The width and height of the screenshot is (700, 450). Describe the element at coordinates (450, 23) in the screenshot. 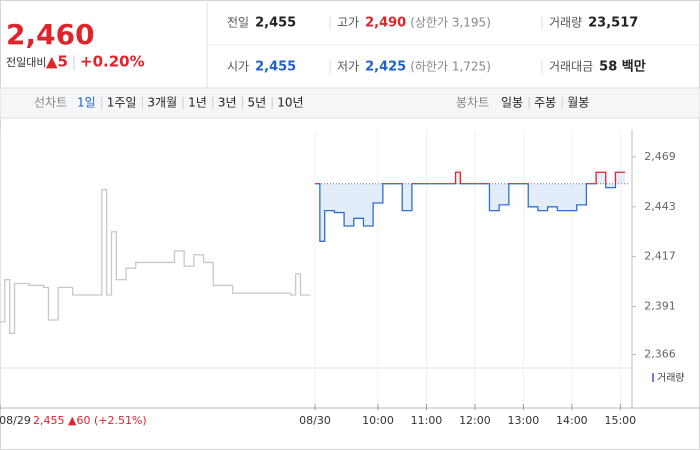

I see `stat-note: (상한가 3,195)` at that location.